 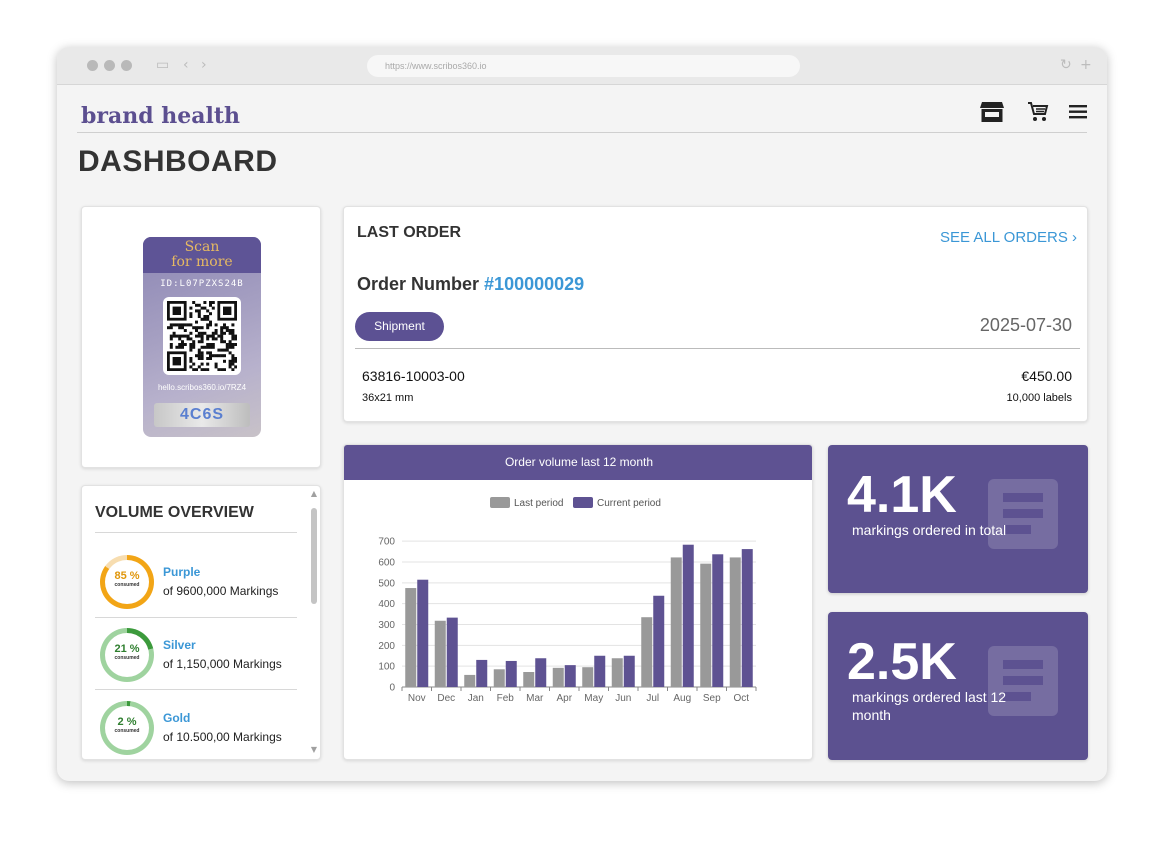 What do you see at coordinates (499, 678) in the screenshot?
I see `bar-last-feb` at bounding box center [499, 678].